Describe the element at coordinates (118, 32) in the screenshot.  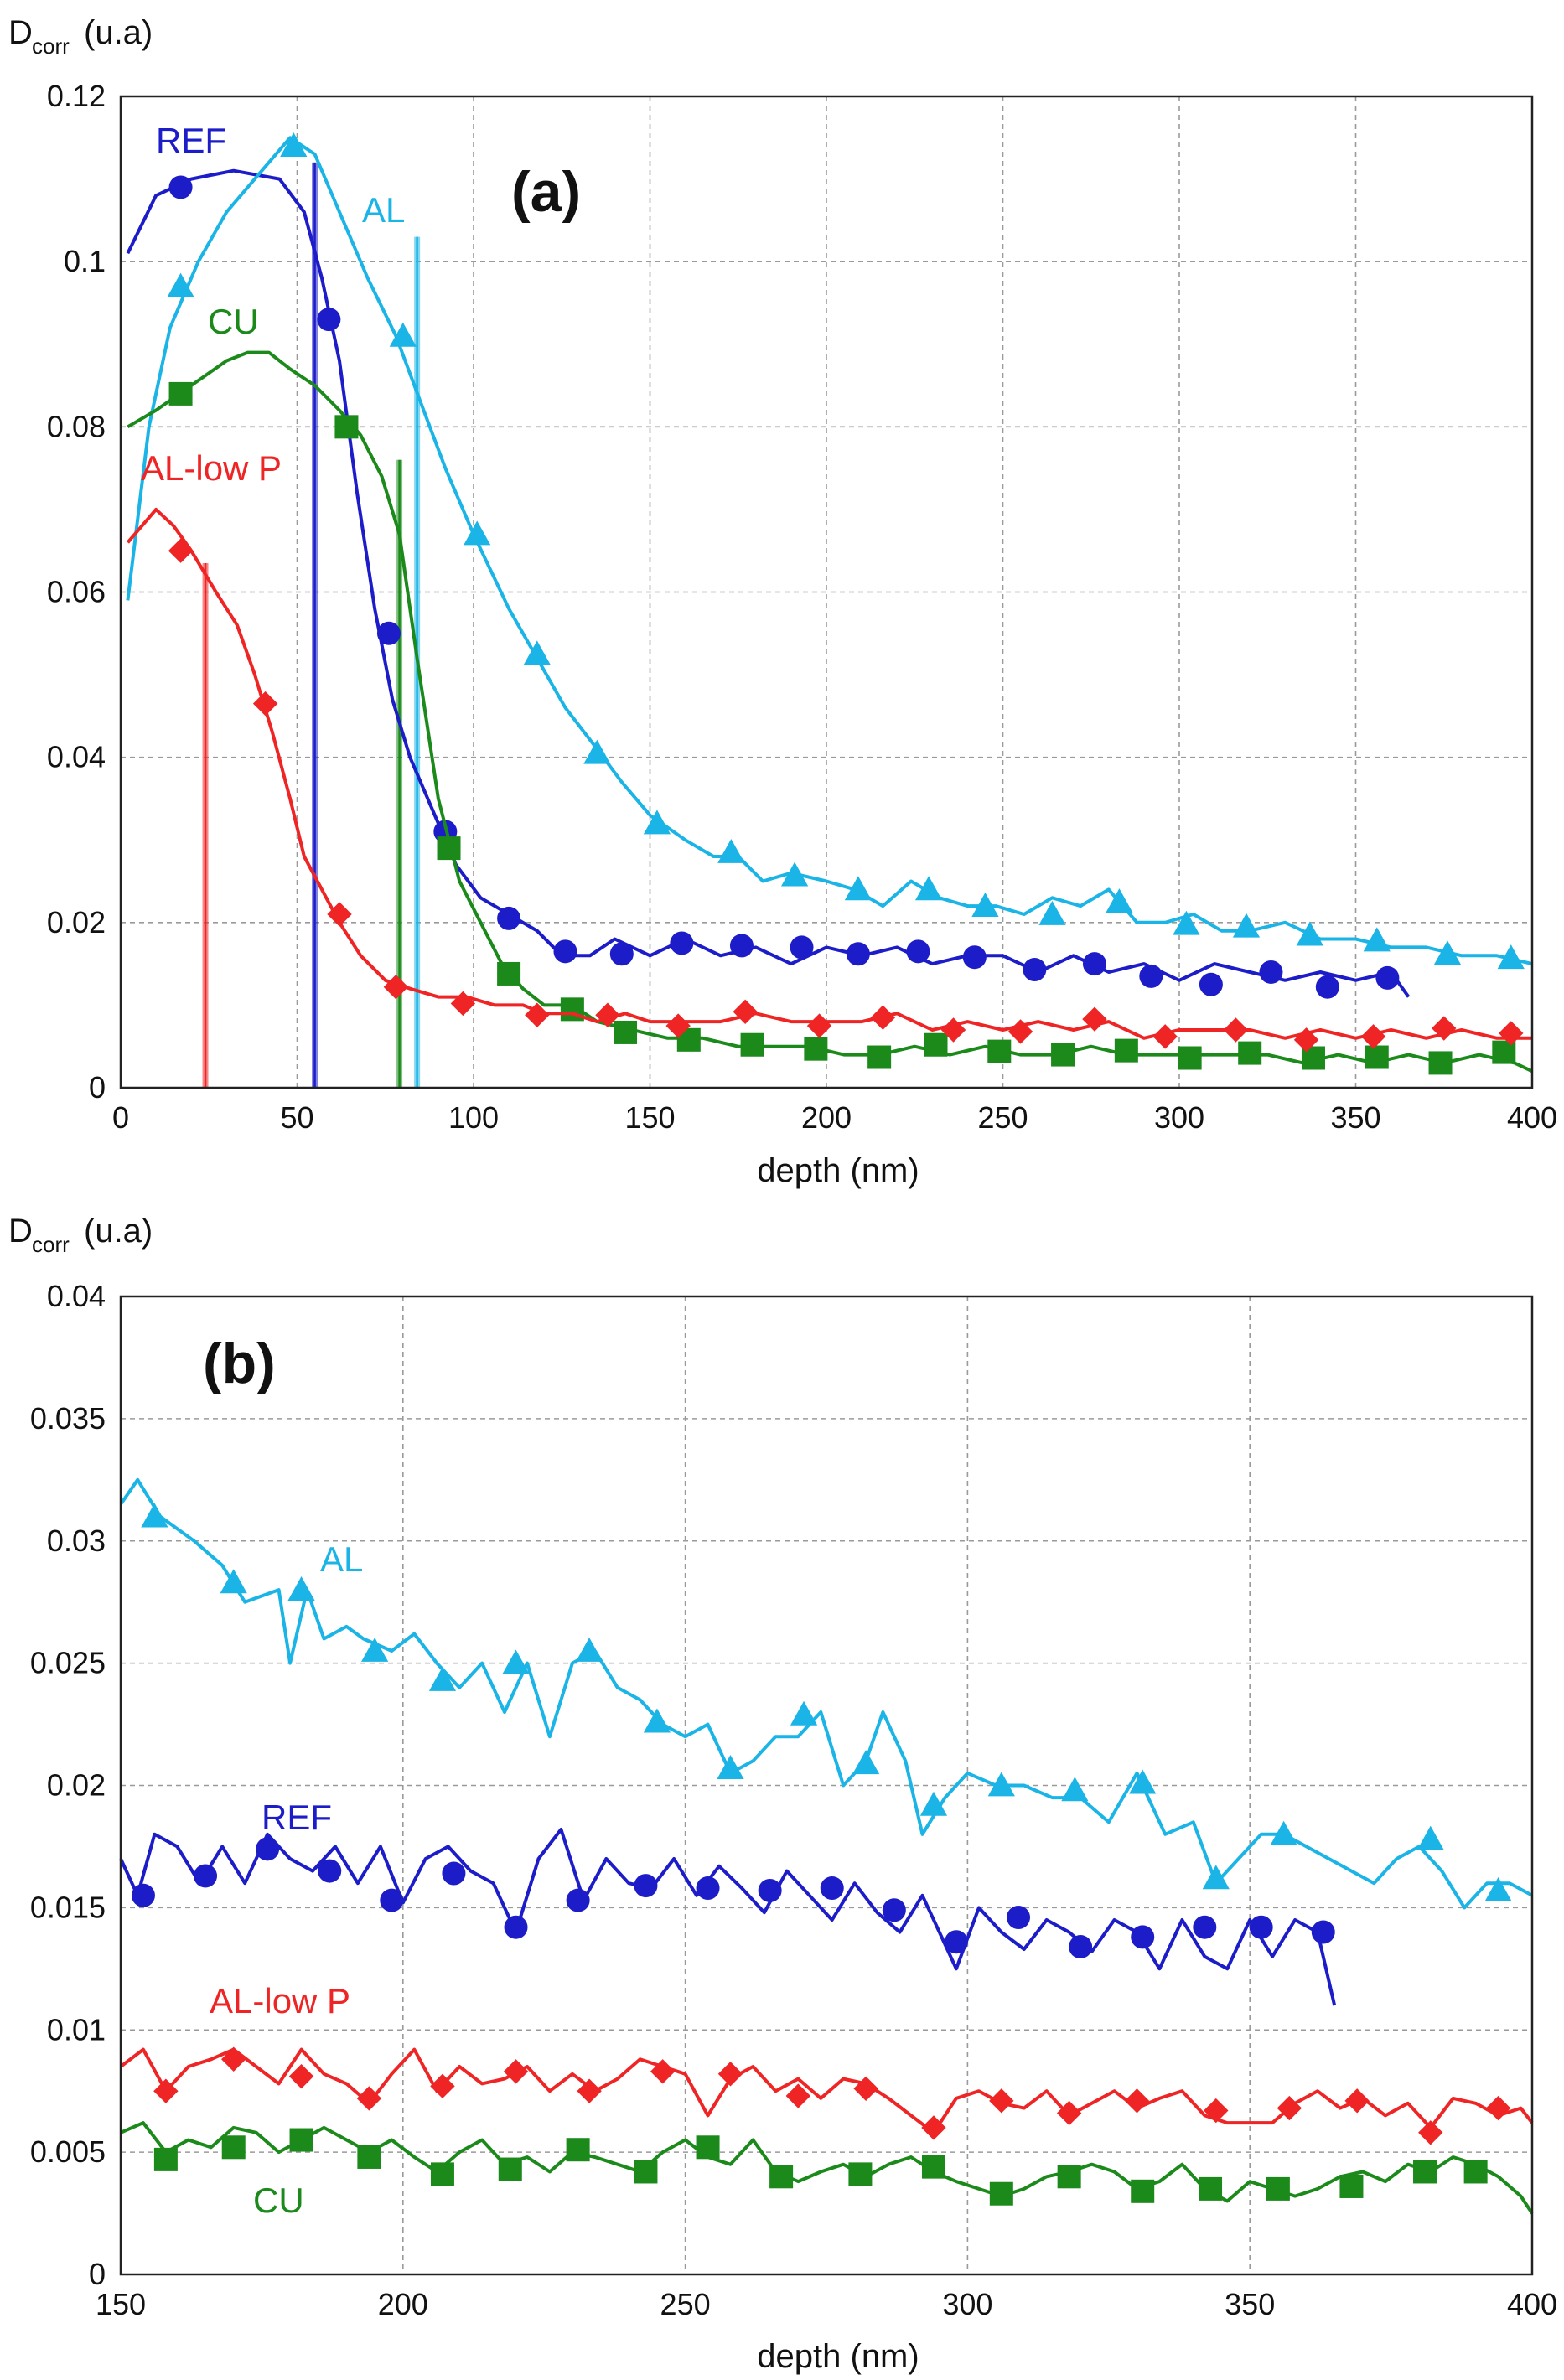
I see `panel-a-ylabel-unit: (u.a)` at that location.